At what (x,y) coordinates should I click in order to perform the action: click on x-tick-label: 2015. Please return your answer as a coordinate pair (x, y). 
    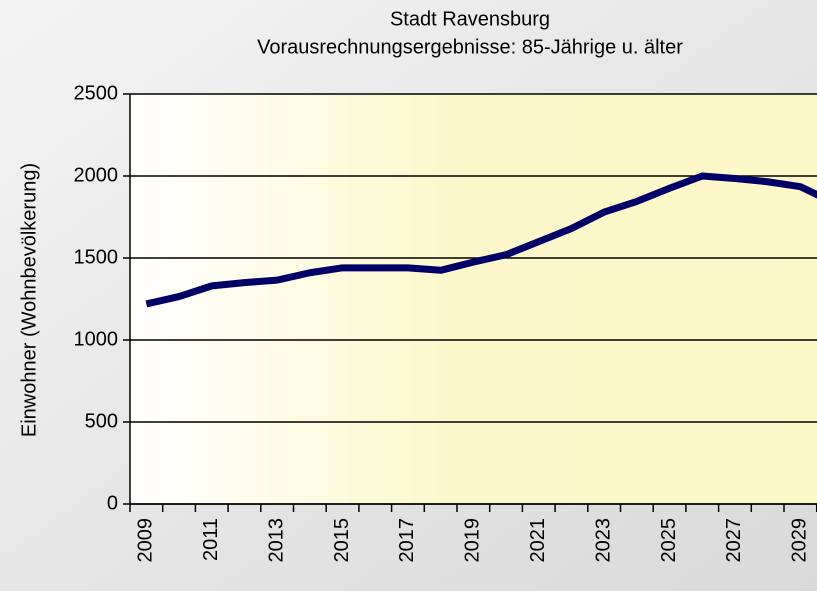
    Looking at the image, I should click on (342, 540).